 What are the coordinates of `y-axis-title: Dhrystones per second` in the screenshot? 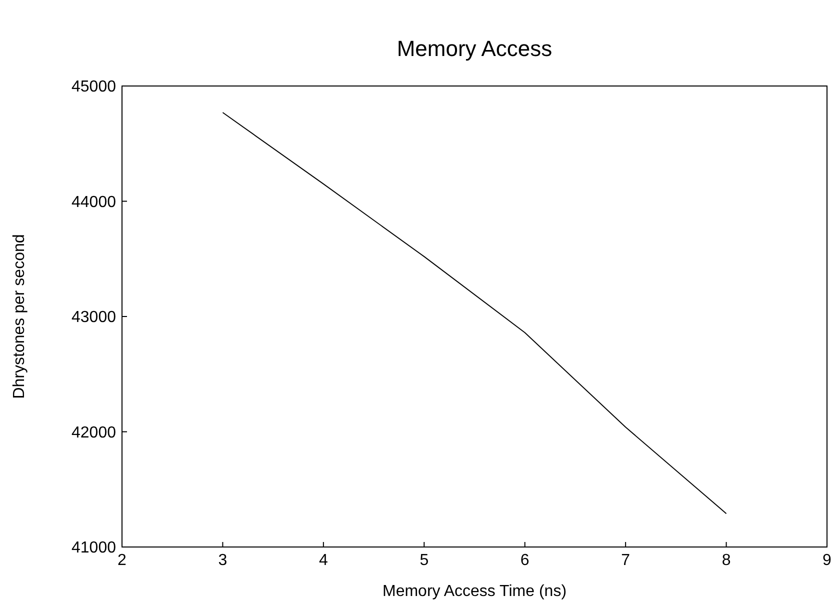 It's located at (19, 316).